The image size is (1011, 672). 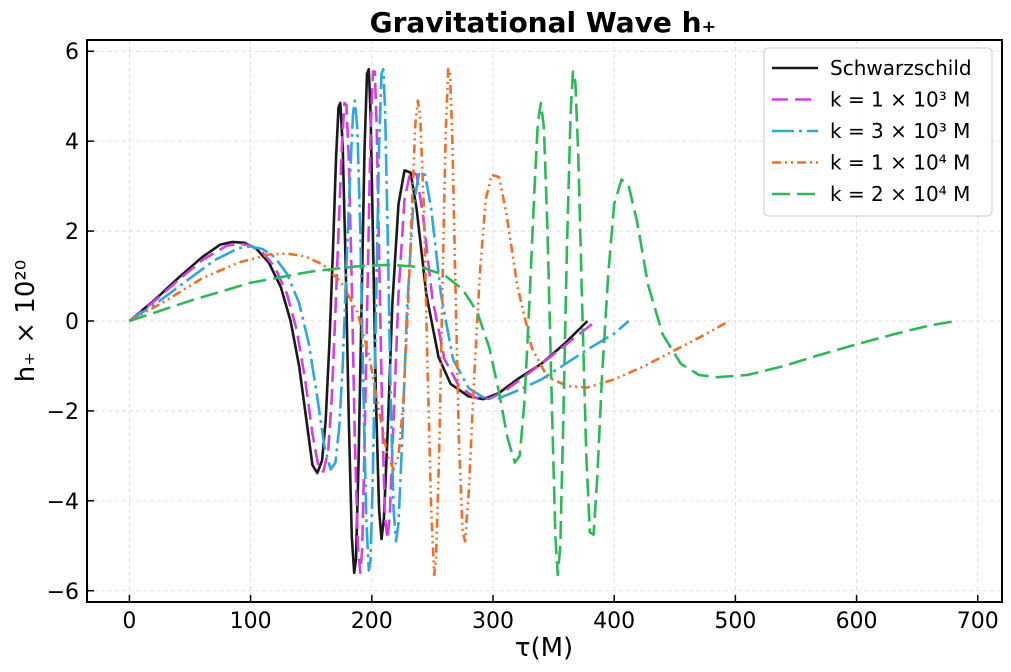 What do you see at coordinates (129, 621) in the screenshot?
I see `x-tick-label: 0` at bounding box center [129, 621].